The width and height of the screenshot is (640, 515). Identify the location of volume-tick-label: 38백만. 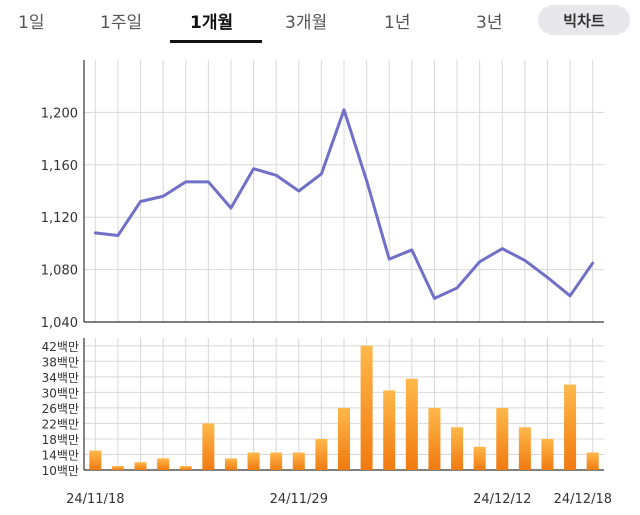
(60, 362).